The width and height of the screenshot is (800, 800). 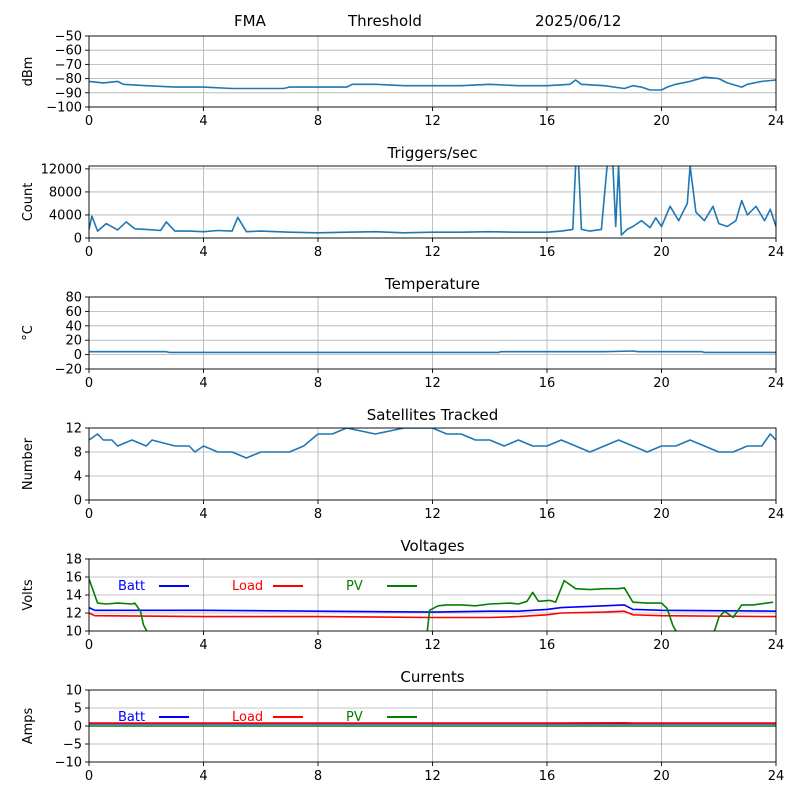 I want to click on chart-title: Satellites Tracked, so click(x=432, y=415).